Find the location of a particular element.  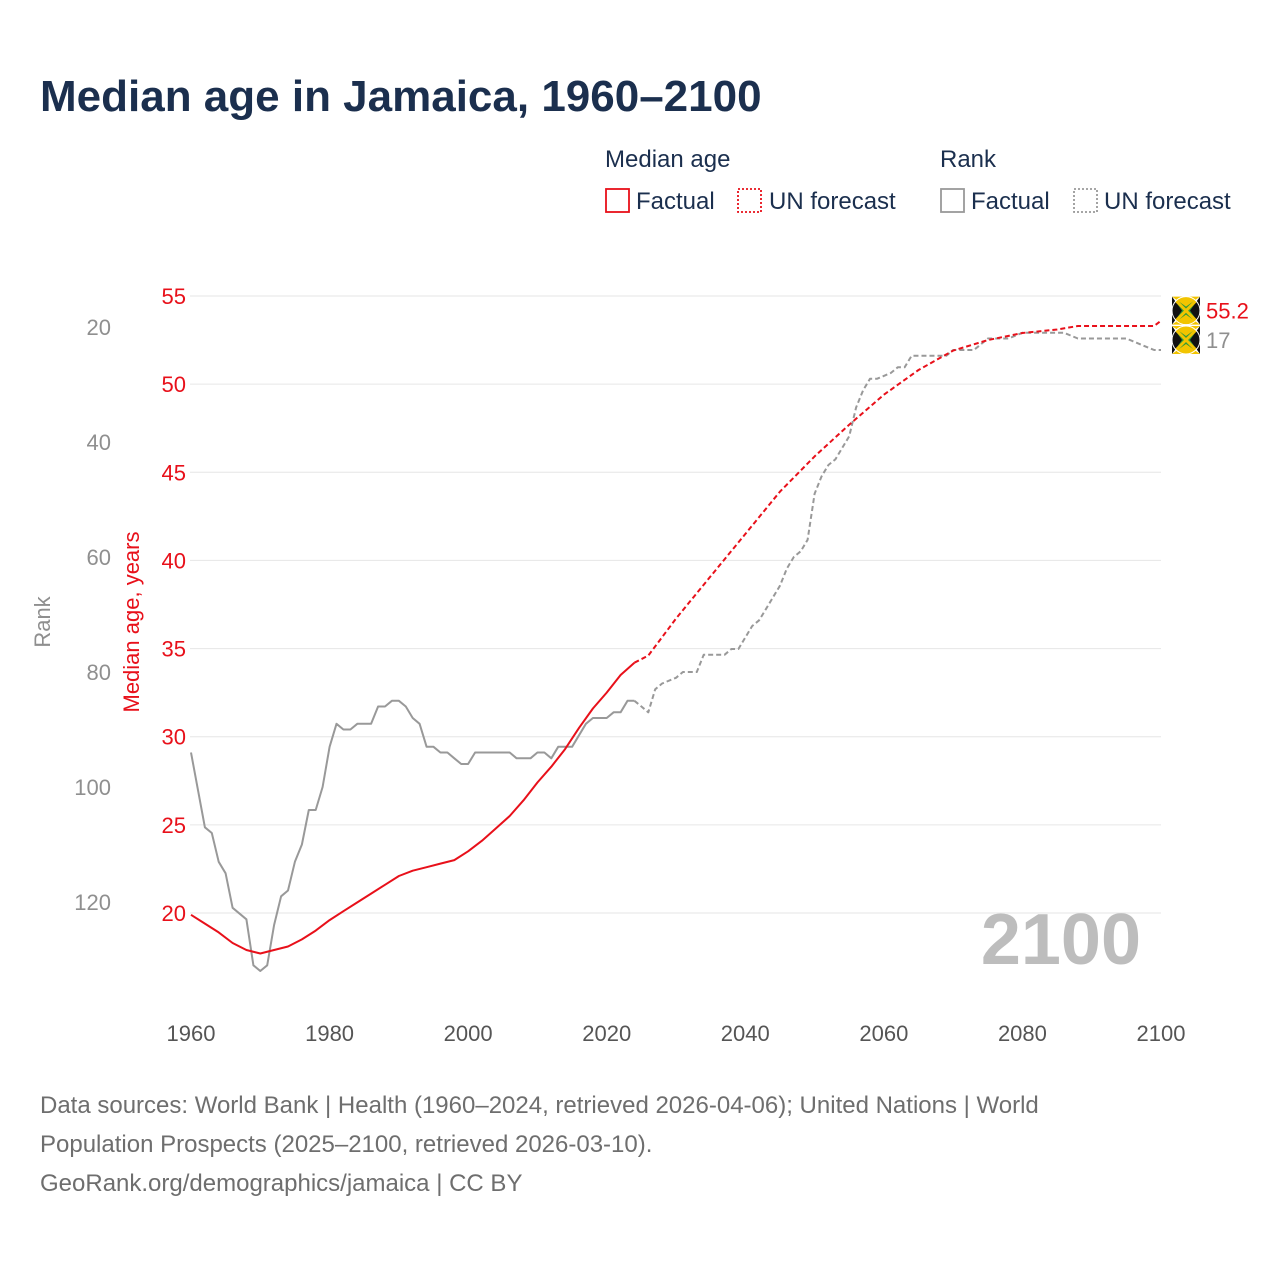

age-tick-label: 55 is located at coordinates (174, 296).